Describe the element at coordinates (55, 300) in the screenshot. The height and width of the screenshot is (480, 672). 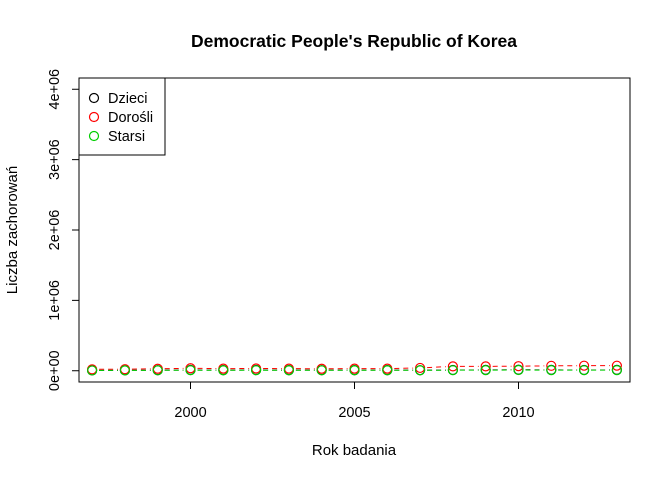
I see `y-tick-label: 1e+06` at that location.